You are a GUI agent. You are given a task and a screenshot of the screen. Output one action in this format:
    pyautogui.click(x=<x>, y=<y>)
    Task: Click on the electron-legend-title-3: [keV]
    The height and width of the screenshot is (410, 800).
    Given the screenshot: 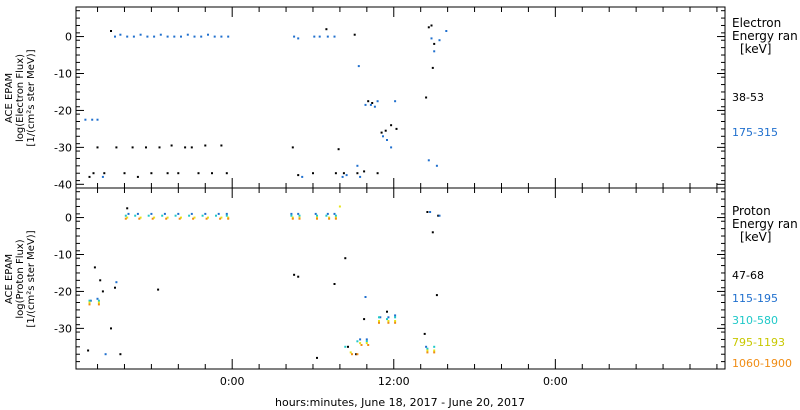 What is the action you would take?
    pyautogui.click(x=755, y=49)
    